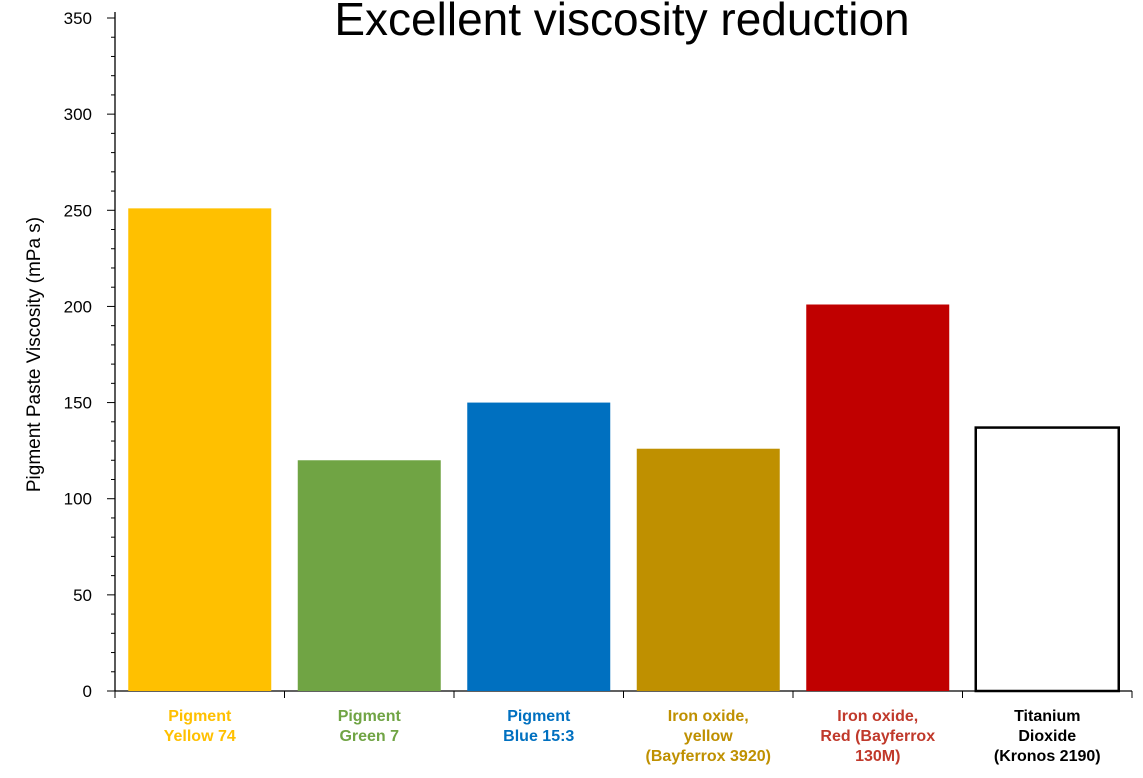 This screenshot has width=1143, height=778. What do you see at coordinates (78, 306) in the screenshot?
I see `y-tick-label: 200` at bounding box center [78, 306].